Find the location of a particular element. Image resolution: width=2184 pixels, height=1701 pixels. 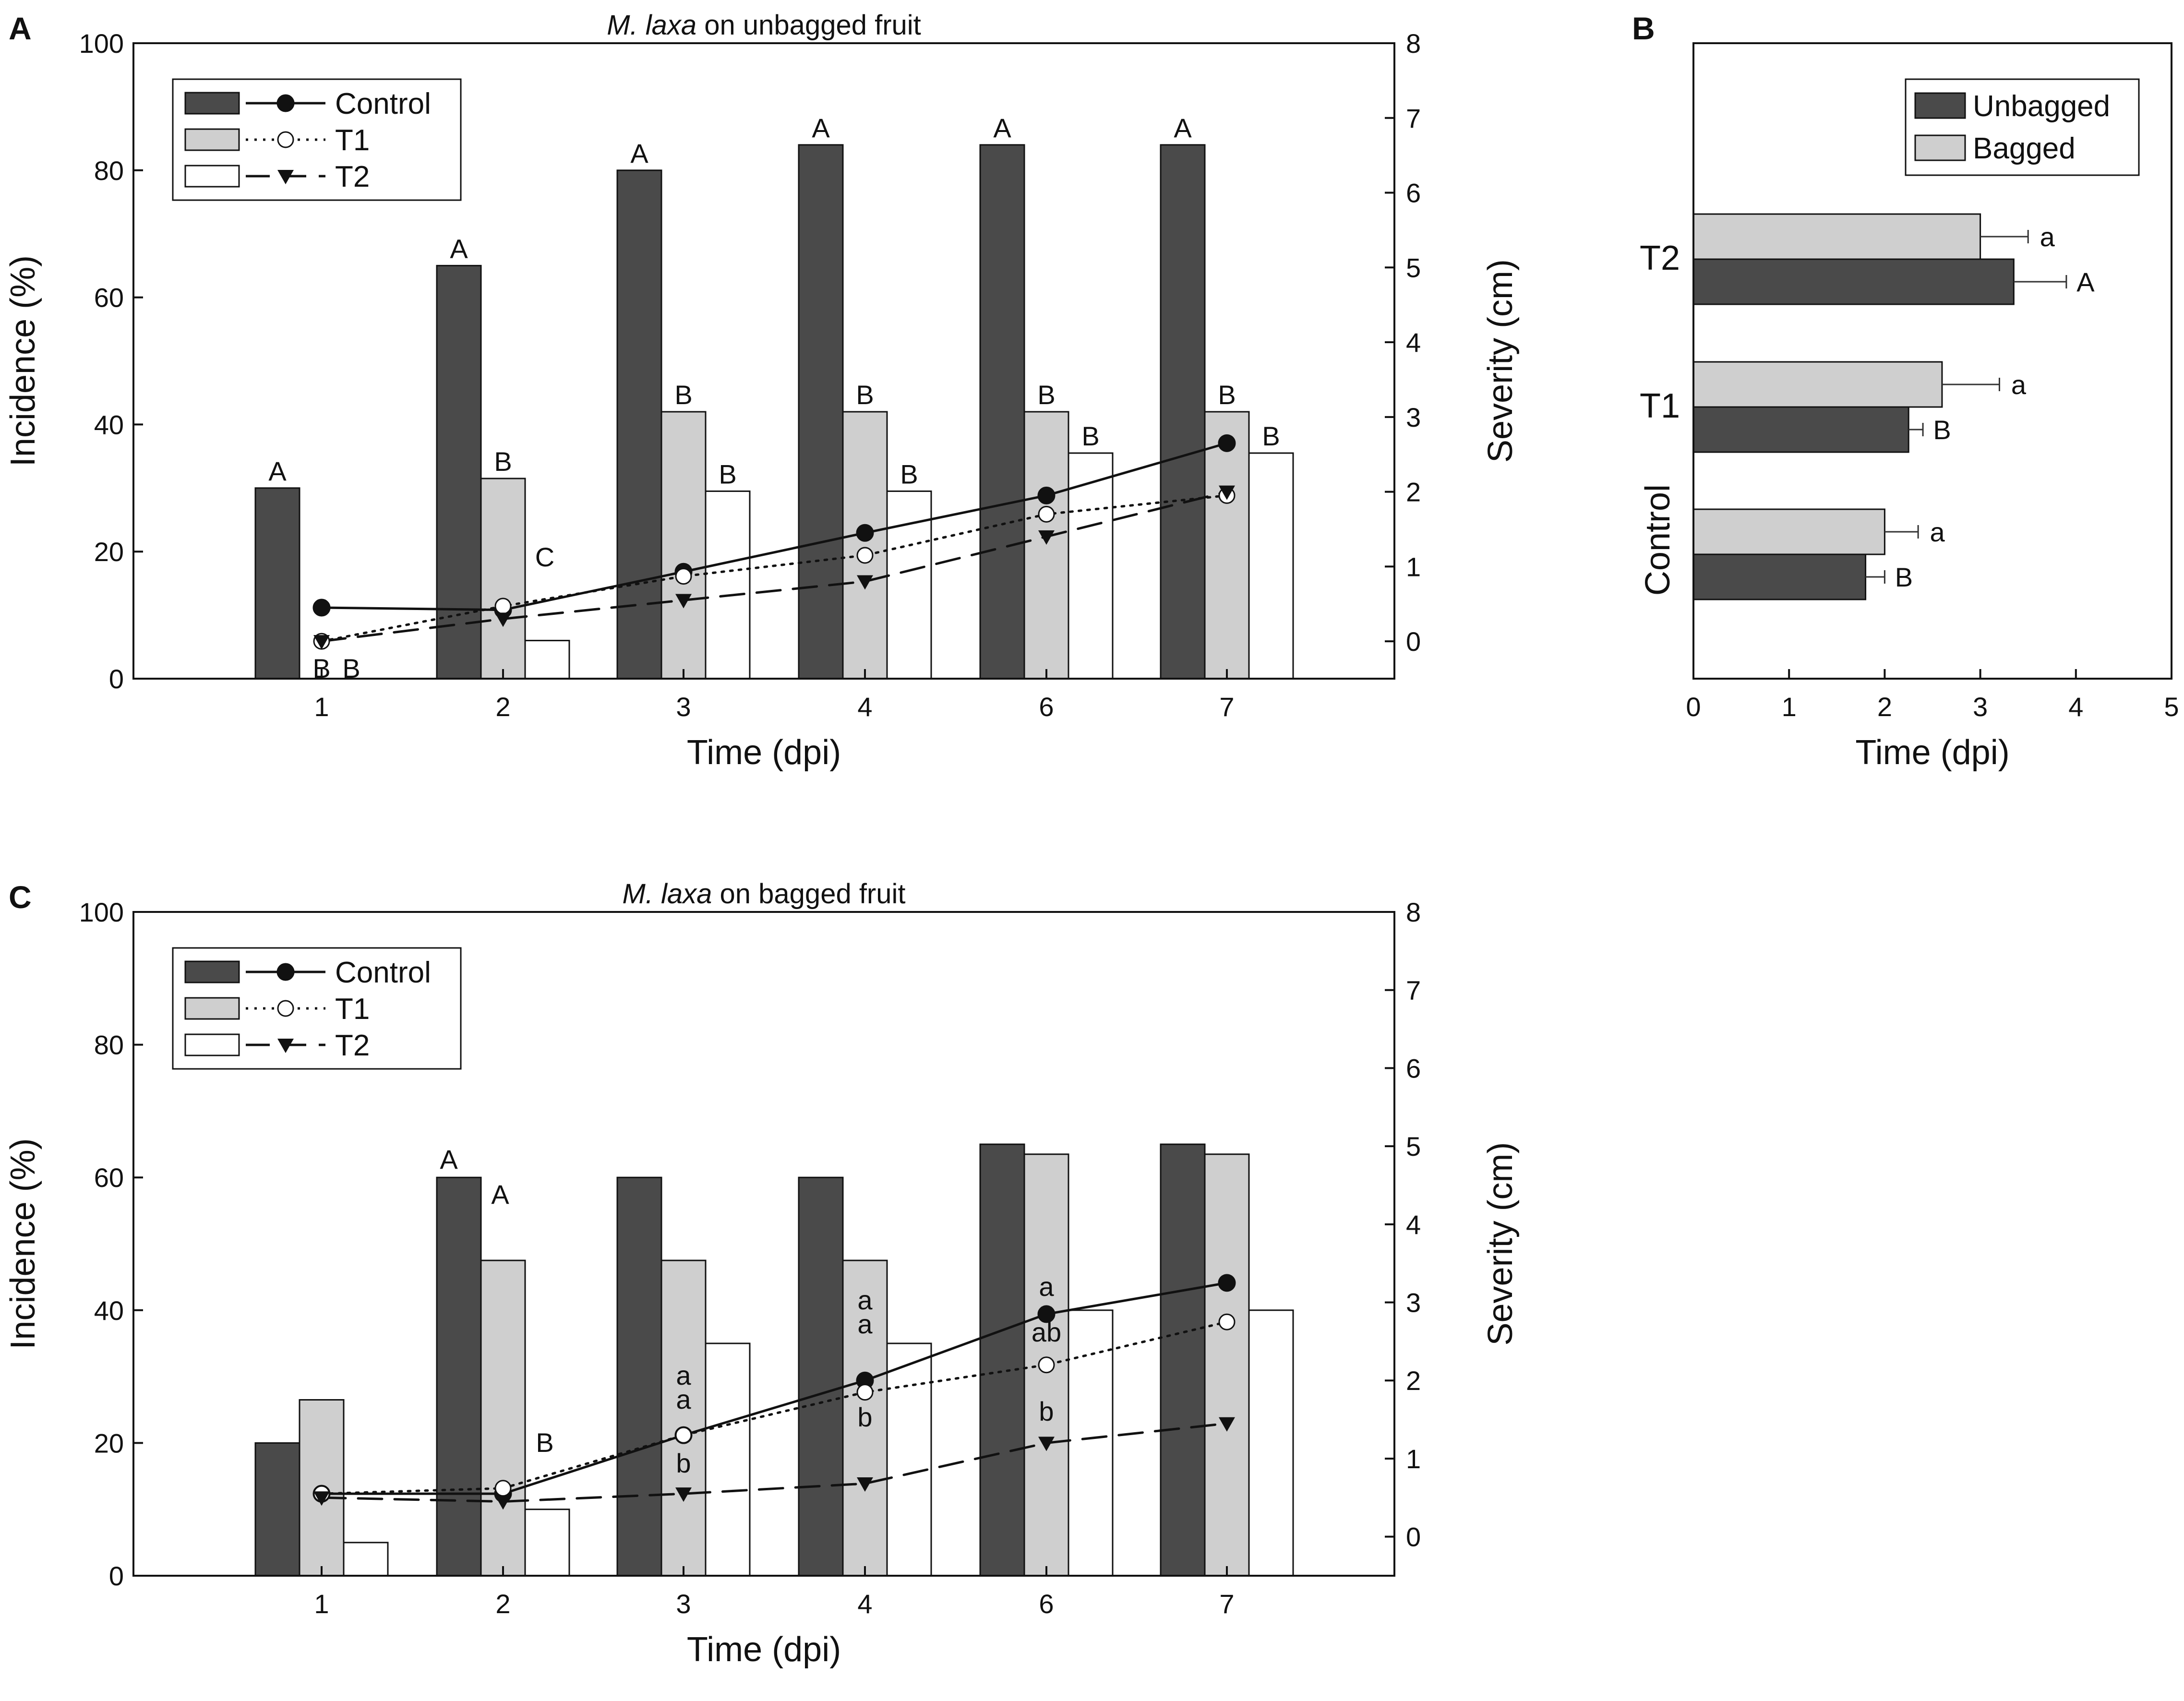

ytick-left-label: 40 is located at coordinates (109, 424).